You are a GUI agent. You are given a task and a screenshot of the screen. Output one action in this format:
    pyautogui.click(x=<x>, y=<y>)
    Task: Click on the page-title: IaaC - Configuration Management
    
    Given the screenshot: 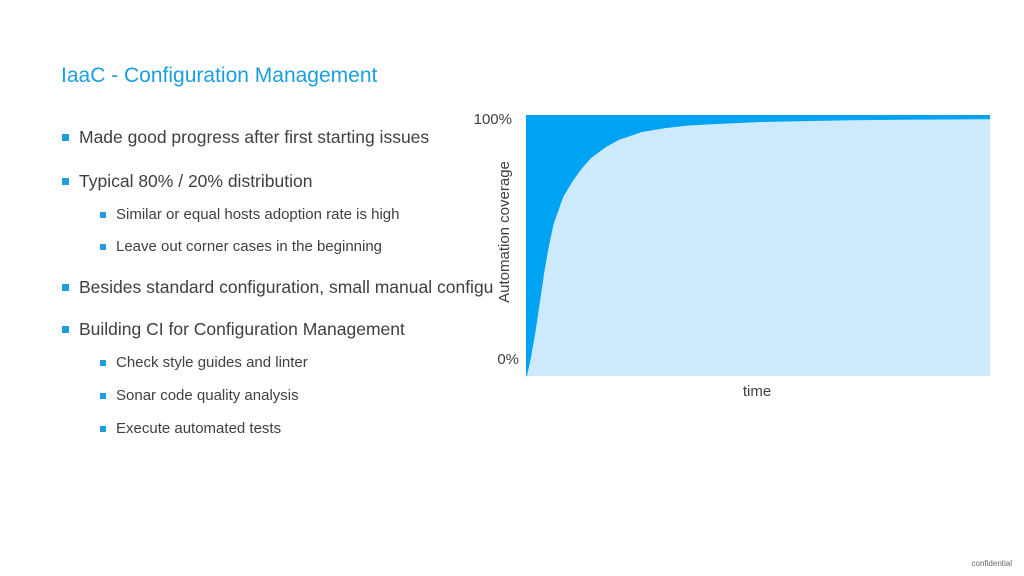 What is the action you would take?
    pyautogui.click(x=219, y=75)
    